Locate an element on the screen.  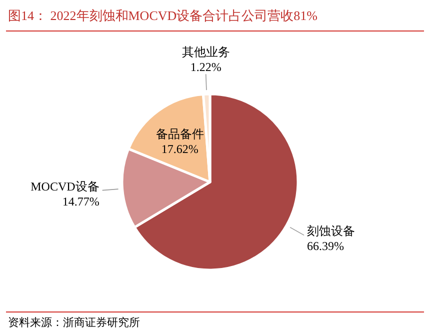
data-label: 66.39% is located at coordinates (325, 246).